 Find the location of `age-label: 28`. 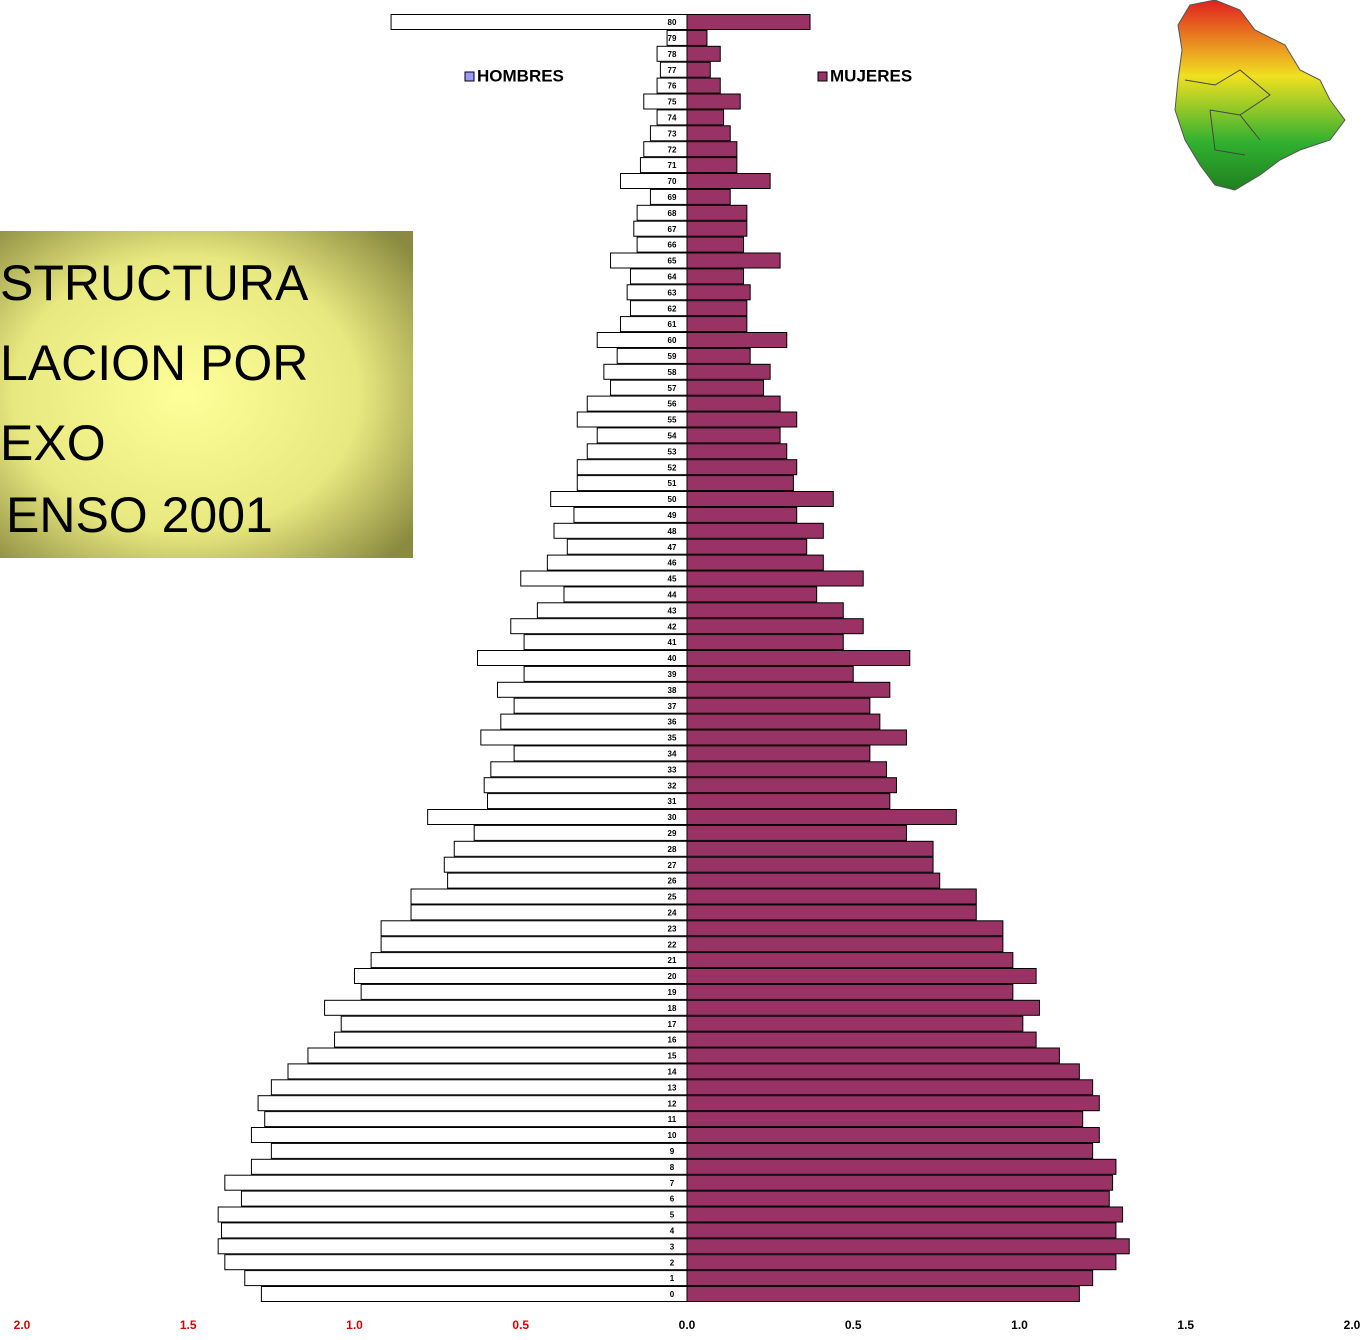

age-label: 28 is located at coordinates (672, 849).